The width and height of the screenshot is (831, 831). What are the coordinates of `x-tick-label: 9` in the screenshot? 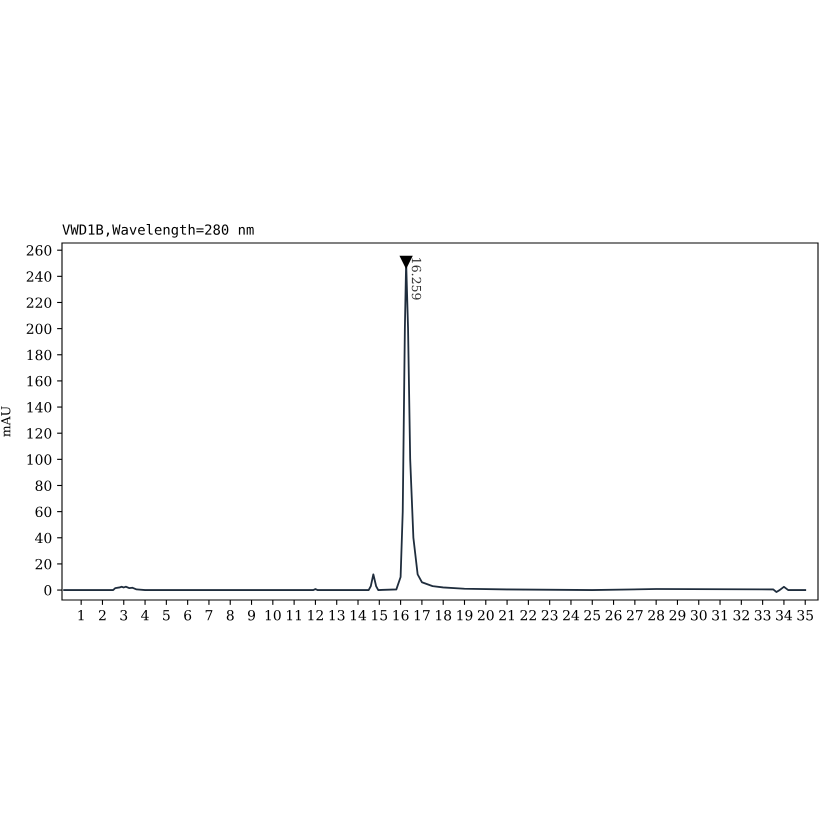 It's located at (252, 615).